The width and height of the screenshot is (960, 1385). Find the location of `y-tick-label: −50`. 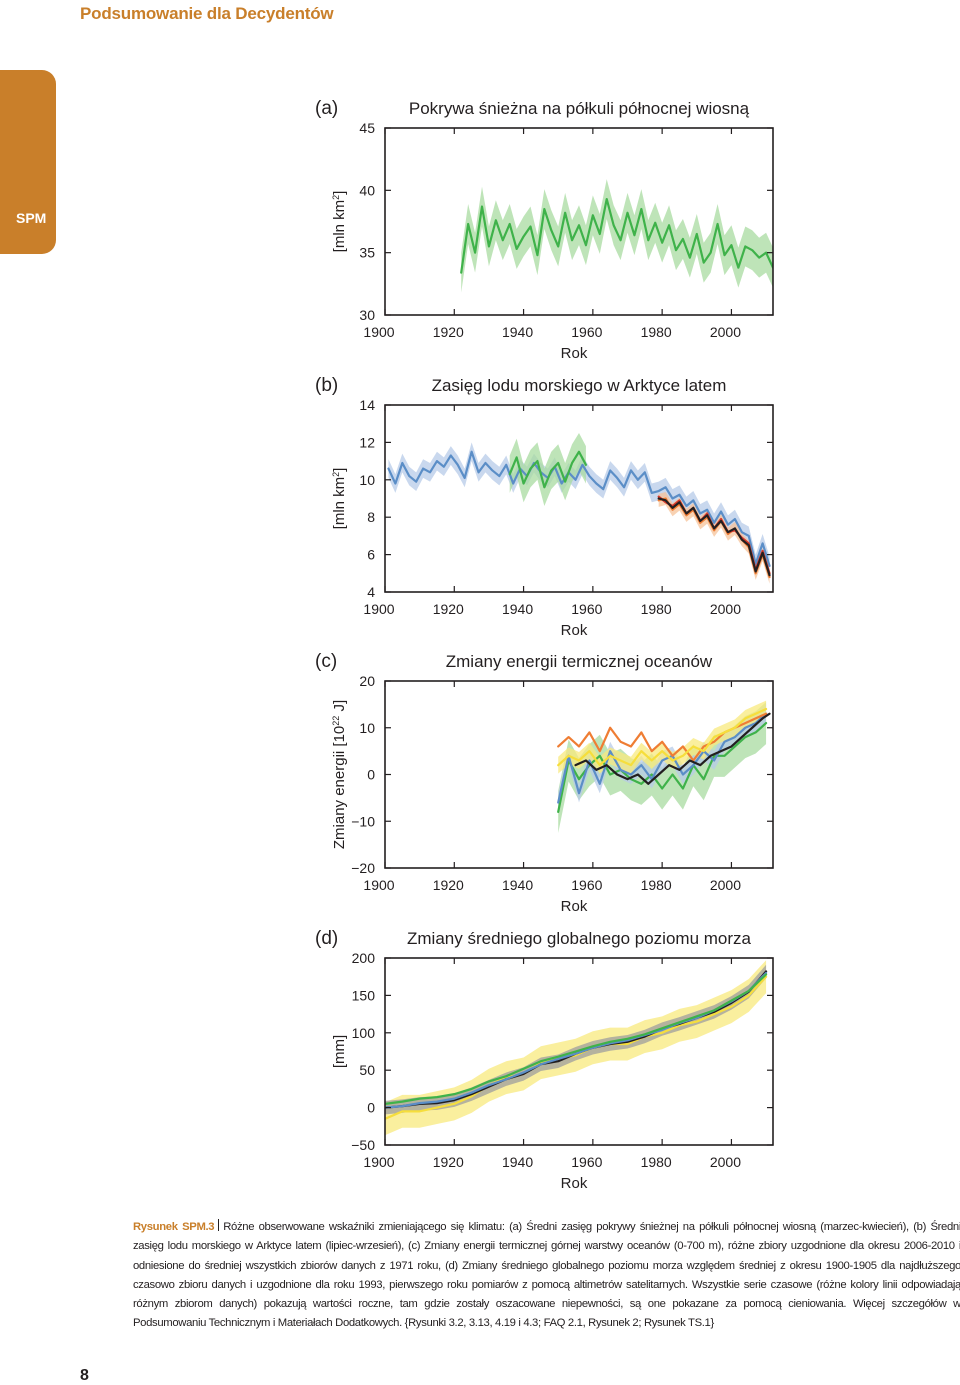

y-tick-label: −50 is located at coordinates (363, 1145).